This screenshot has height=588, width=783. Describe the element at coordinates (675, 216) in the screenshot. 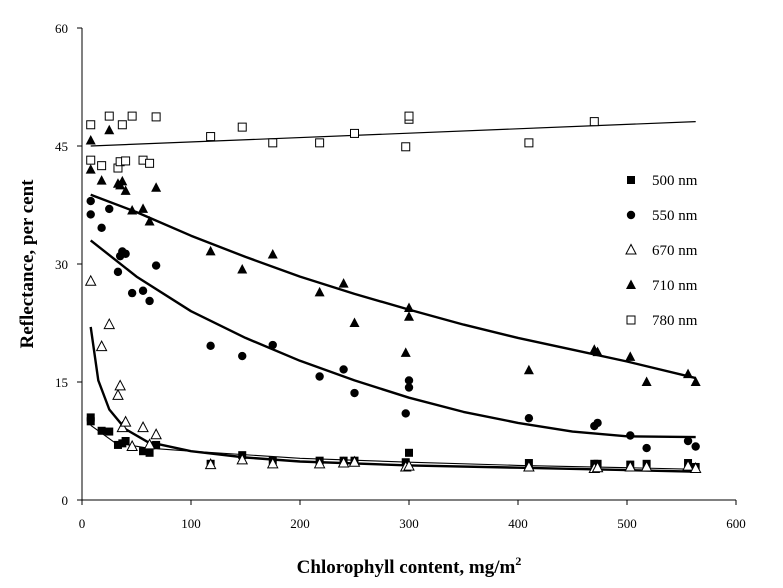

I see `legend-label-1: 550 nm` at that location.